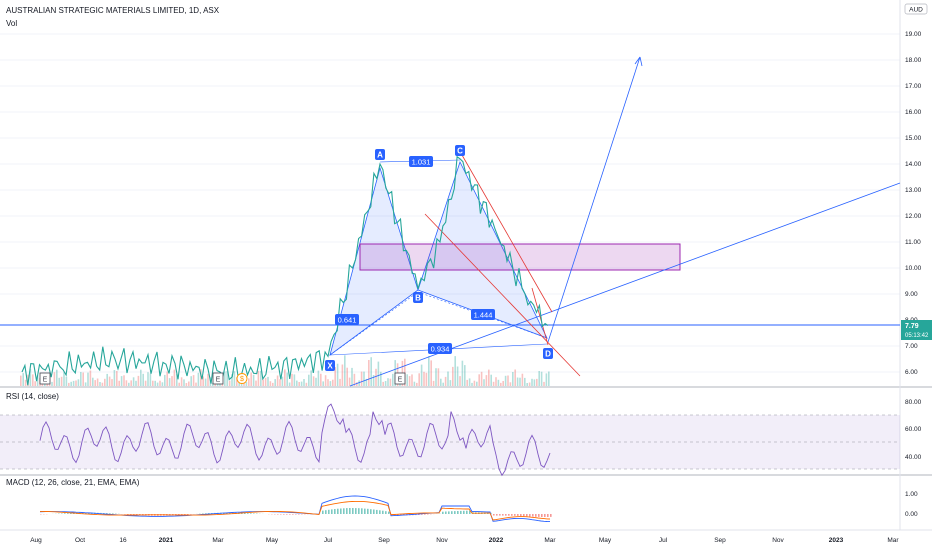 This screenshot has height=550, width=932. I want to click on ratio-label-bd, so click(483, 314).